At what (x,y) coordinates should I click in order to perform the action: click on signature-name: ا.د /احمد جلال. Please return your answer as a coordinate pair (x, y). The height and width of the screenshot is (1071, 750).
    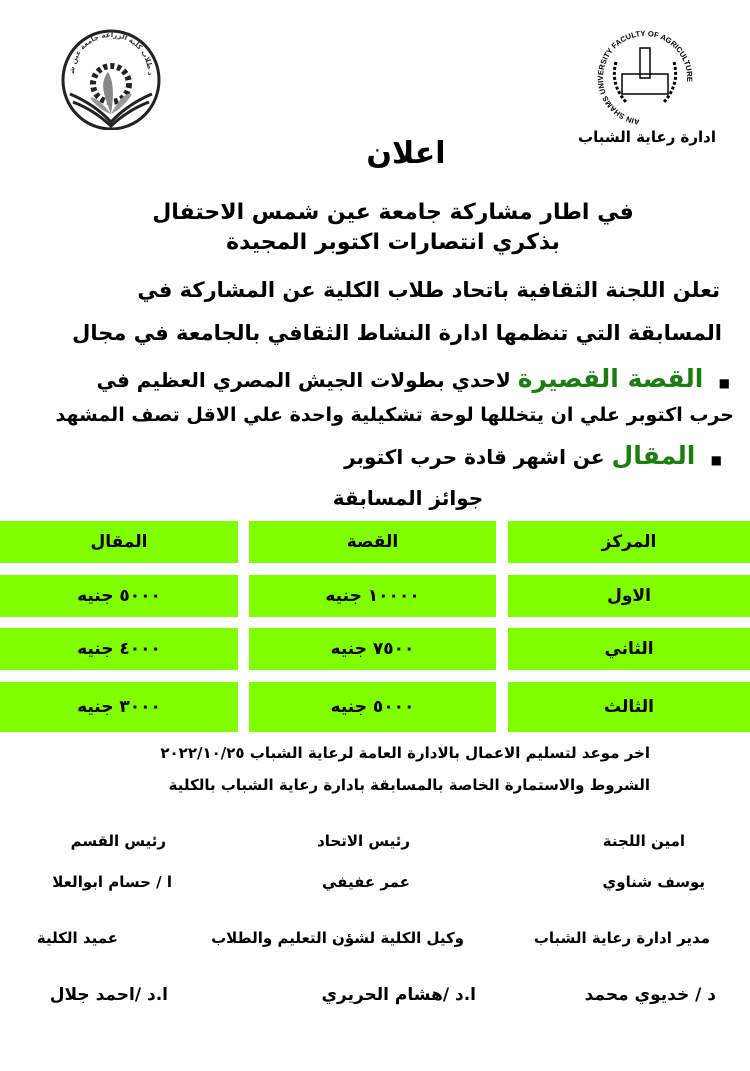
    Looking at the image, I should click on (108, 995).